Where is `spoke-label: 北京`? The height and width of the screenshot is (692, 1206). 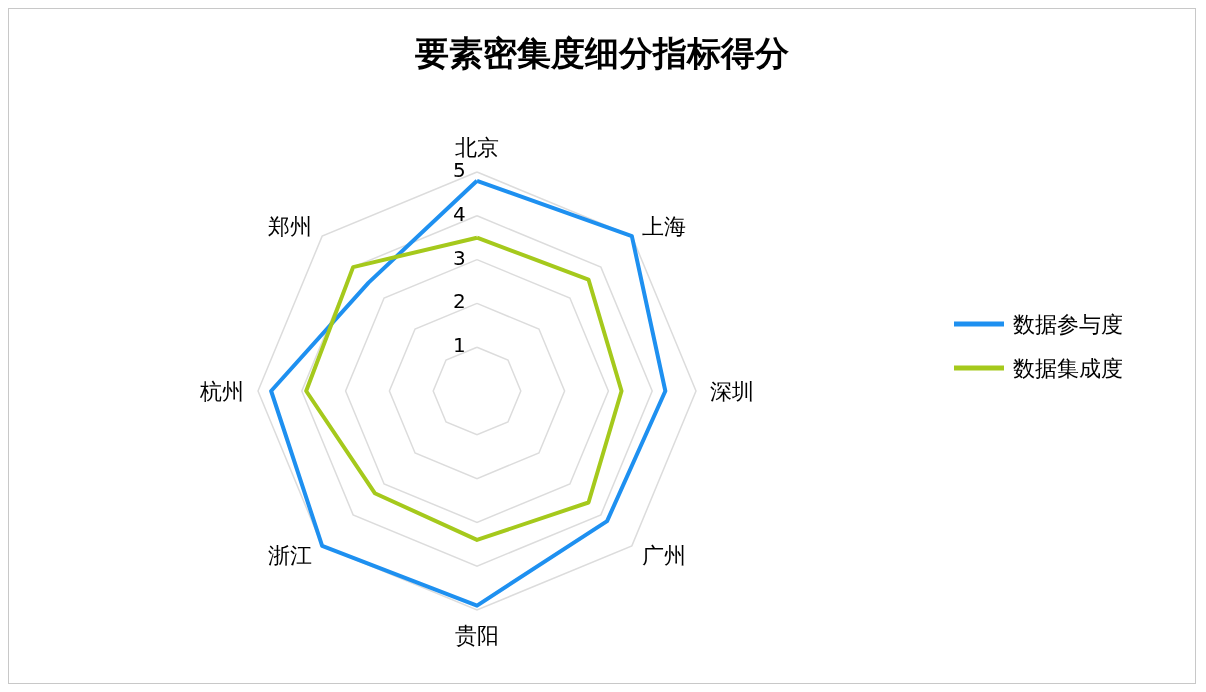 spoke-label: 北京 is located at coordinates (477, 147).